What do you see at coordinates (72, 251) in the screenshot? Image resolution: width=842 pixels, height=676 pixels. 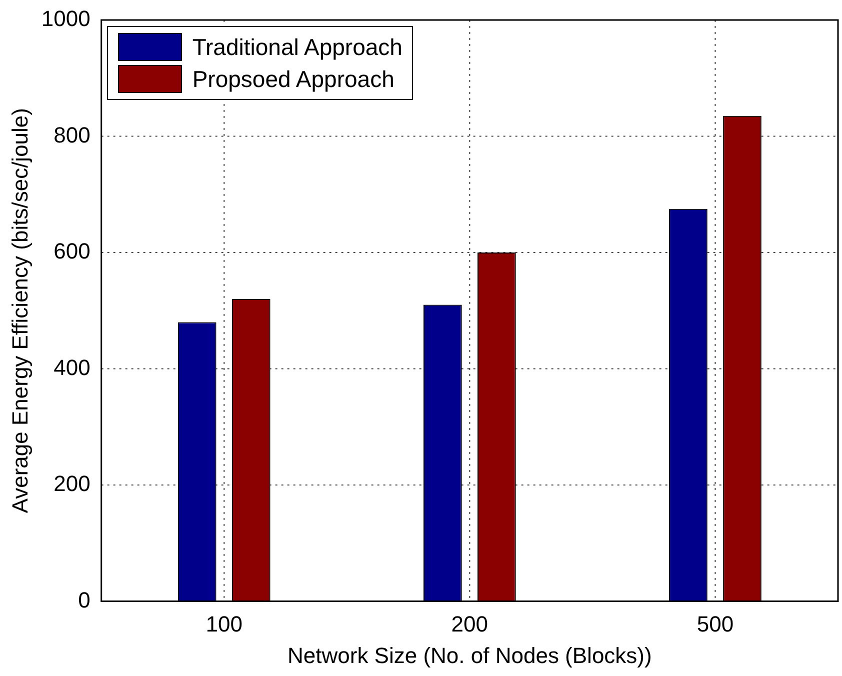 I see `y-tick-label: 600` at bounding box center [72, 251].